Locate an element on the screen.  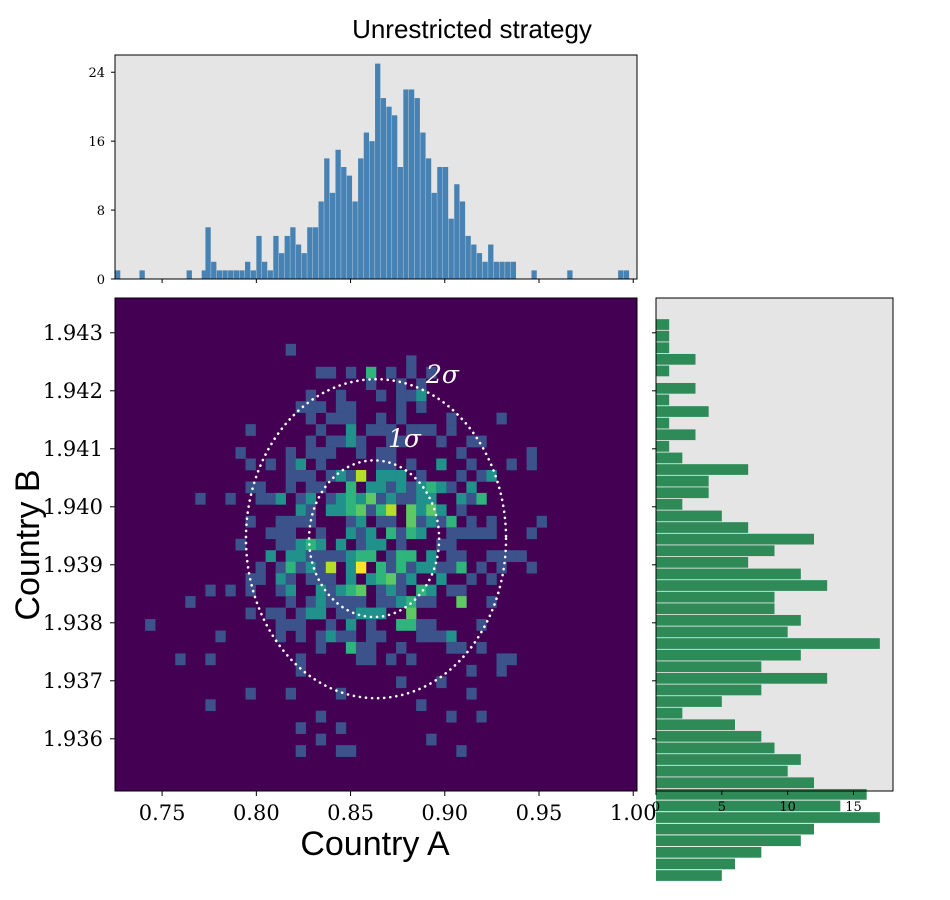
right-histogram-y-ticks is located at coordinates (654, 536).